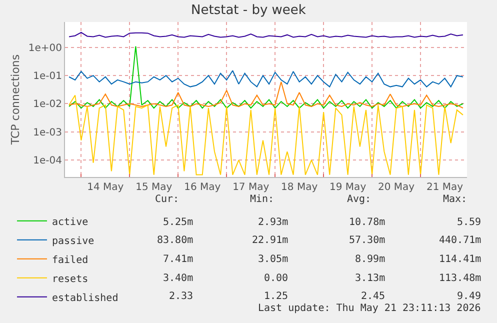  What do you see at coordinates (262, 199) in the screenshot?
I see `text: Min:` at bounding box center [262, 199].